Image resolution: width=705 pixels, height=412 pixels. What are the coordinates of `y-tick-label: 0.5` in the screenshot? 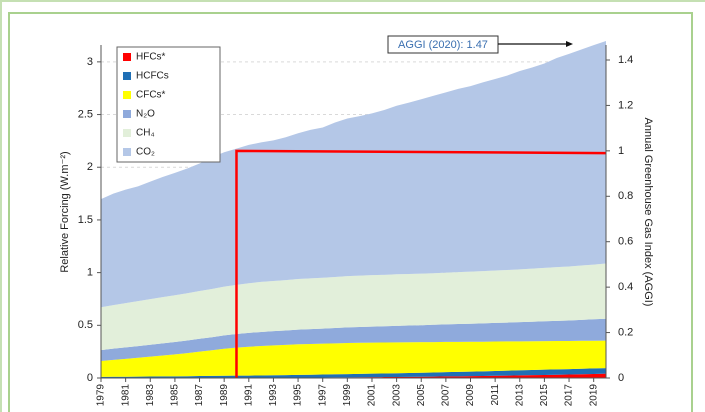 It's located at (85, 325).